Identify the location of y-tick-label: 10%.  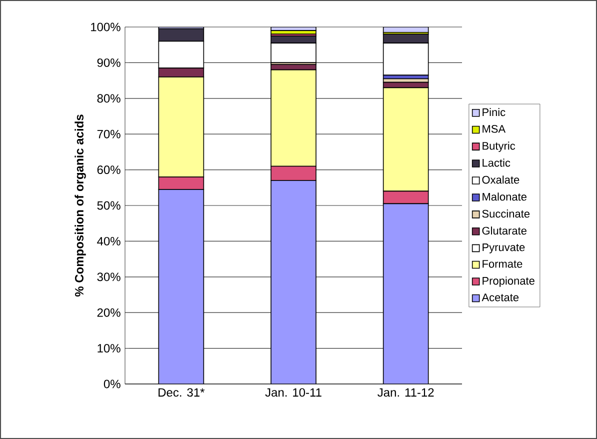
(109, 348).